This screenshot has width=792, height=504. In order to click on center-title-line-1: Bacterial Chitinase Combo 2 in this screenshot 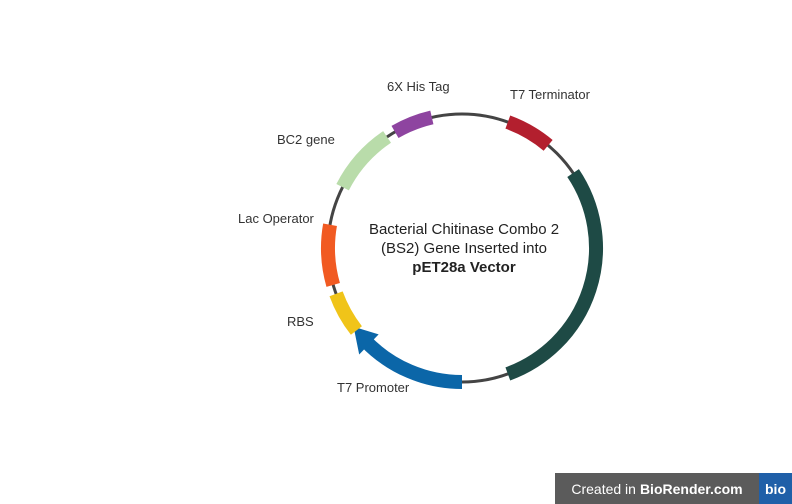, I will do `click(464, 229)`.